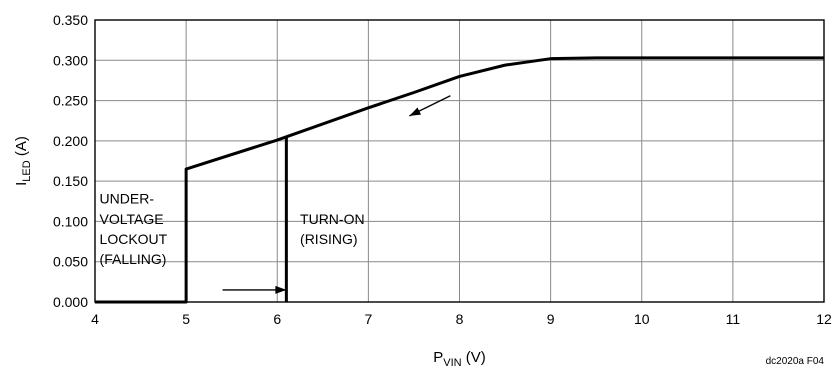  What do you see at coordinates (551, 319) in the screenshot?
I see `x-tick-label: 9` at bounding box center [551, 319].